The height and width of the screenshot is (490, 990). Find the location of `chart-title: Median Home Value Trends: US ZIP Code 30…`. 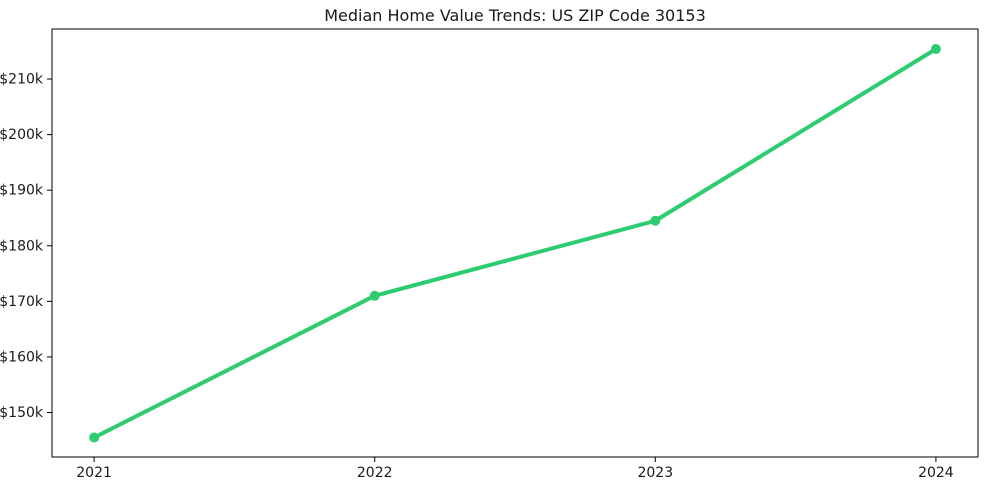

chart-title: Median Home Value Trends: US ZIP Code 30… is located at coordinates (515, 15).